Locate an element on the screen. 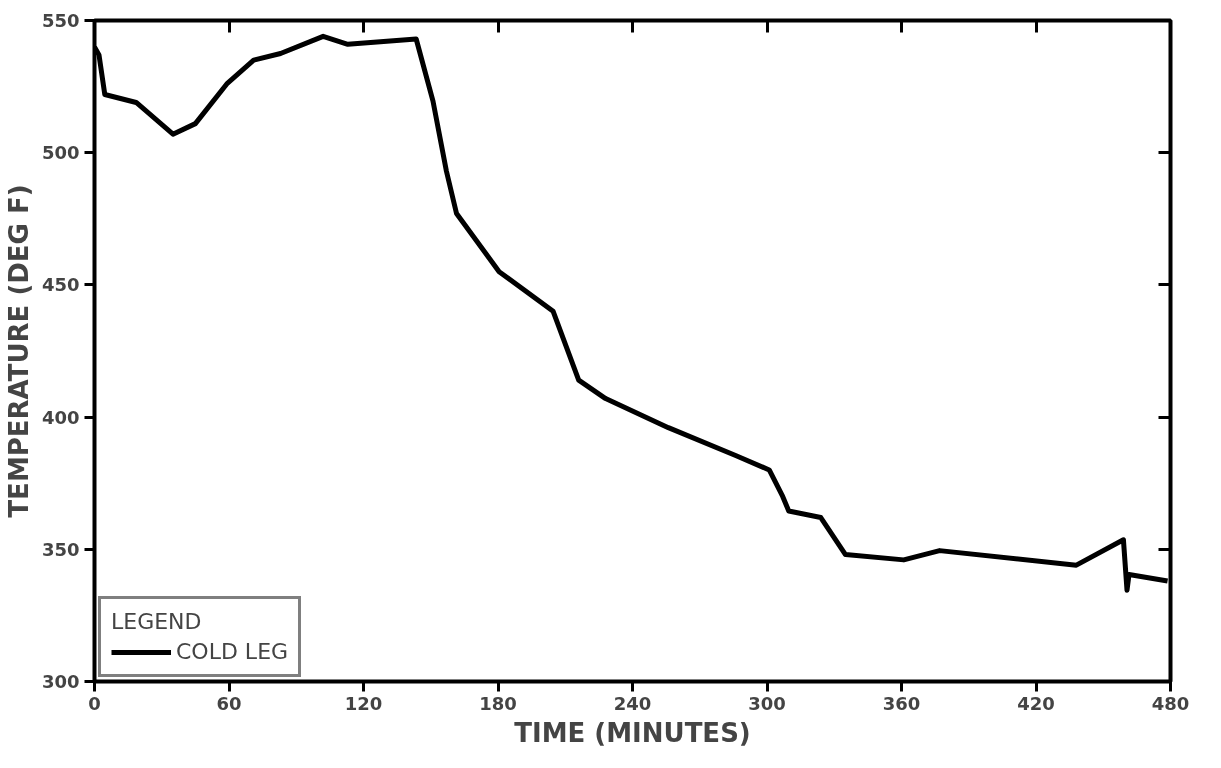  legend-title: LEGEND is located at coordinates (157, 621).